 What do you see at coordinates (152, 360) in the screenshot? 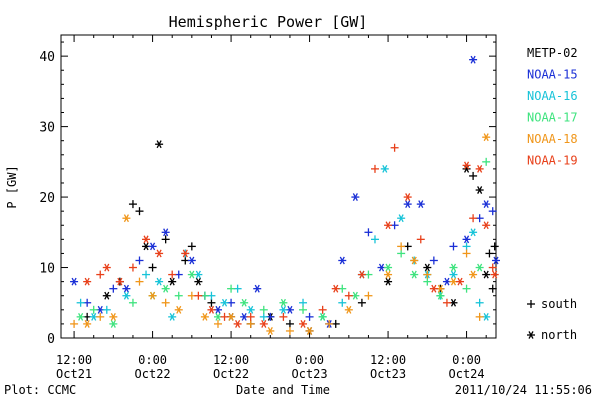
I see `x-tick-time: 0:00` at bounding box center [152, 360].